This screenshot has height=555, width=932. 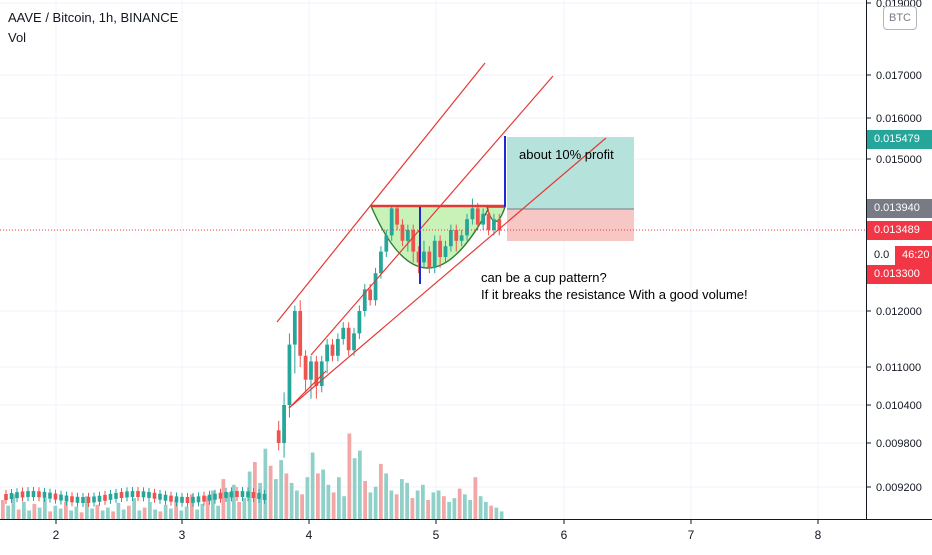 What do you see at coordinates (17, 37) in the screenshot?
I see `volume-indicator-label: Vol` at bounding box center [17, 37].